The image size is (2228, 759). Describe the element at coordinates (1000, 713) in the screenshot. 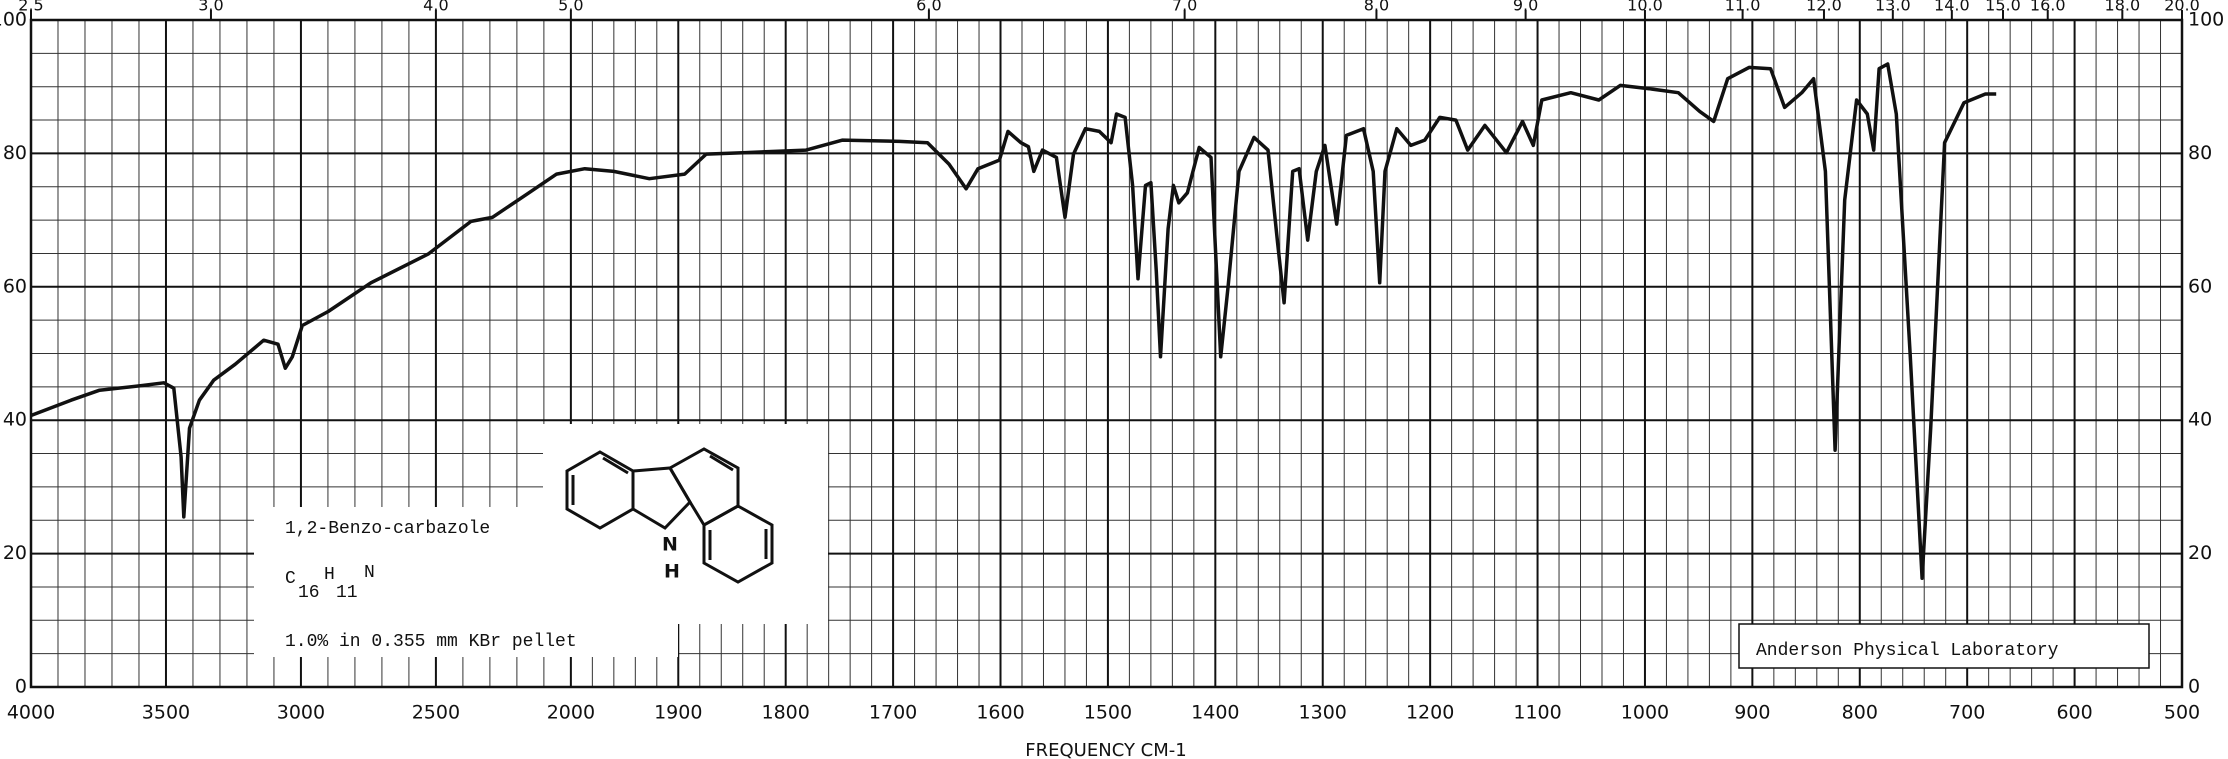

I see `x-tick-label: 1600` at that location.